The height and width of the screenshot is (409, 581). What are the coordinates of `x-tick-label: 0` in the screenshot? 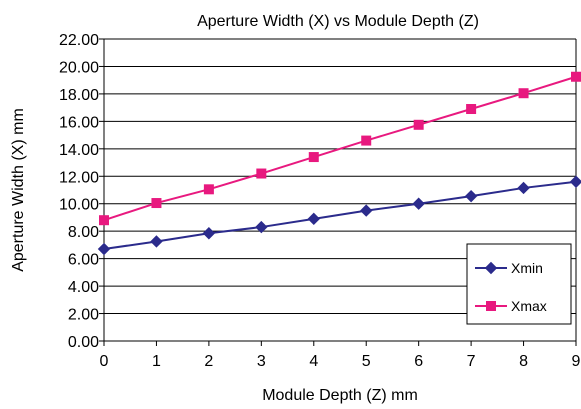 It's located at (104, 361).